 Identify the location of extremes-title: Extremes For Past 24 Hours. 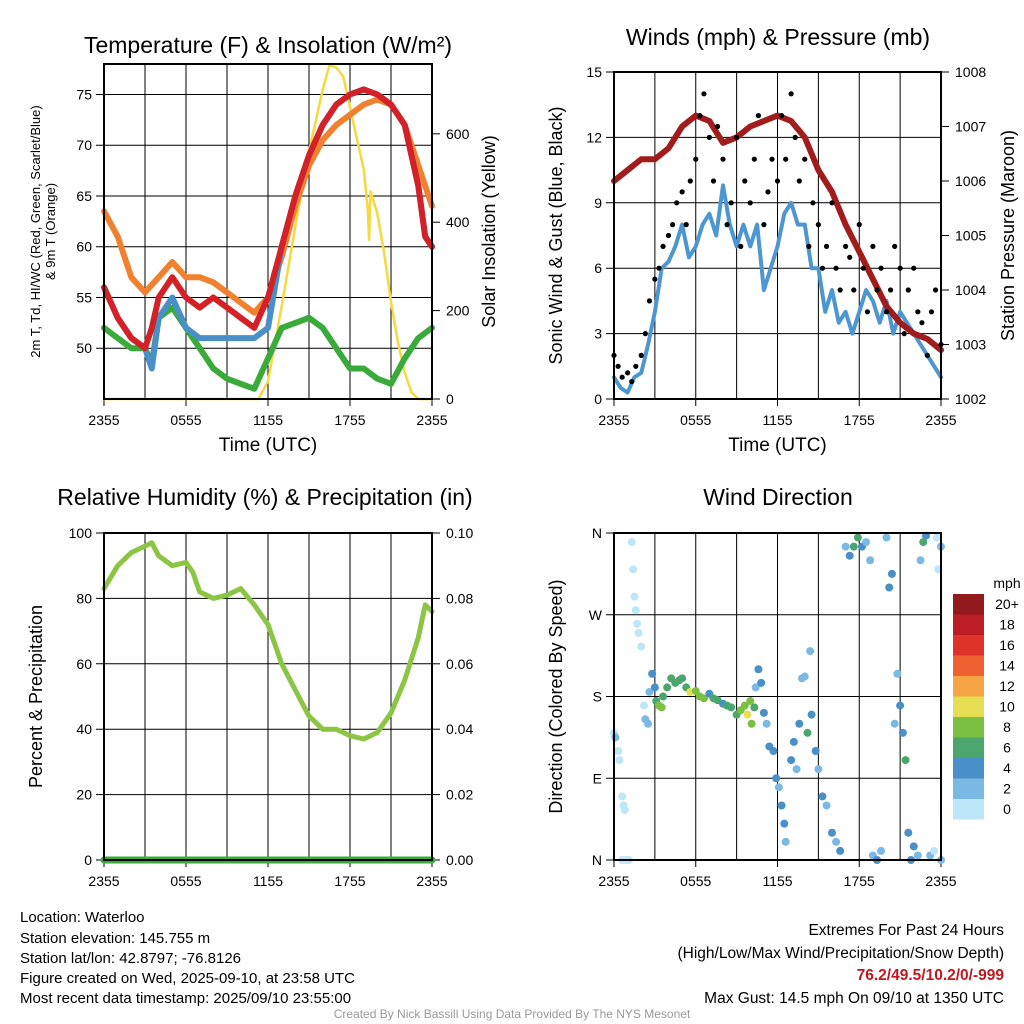
(906, 930).